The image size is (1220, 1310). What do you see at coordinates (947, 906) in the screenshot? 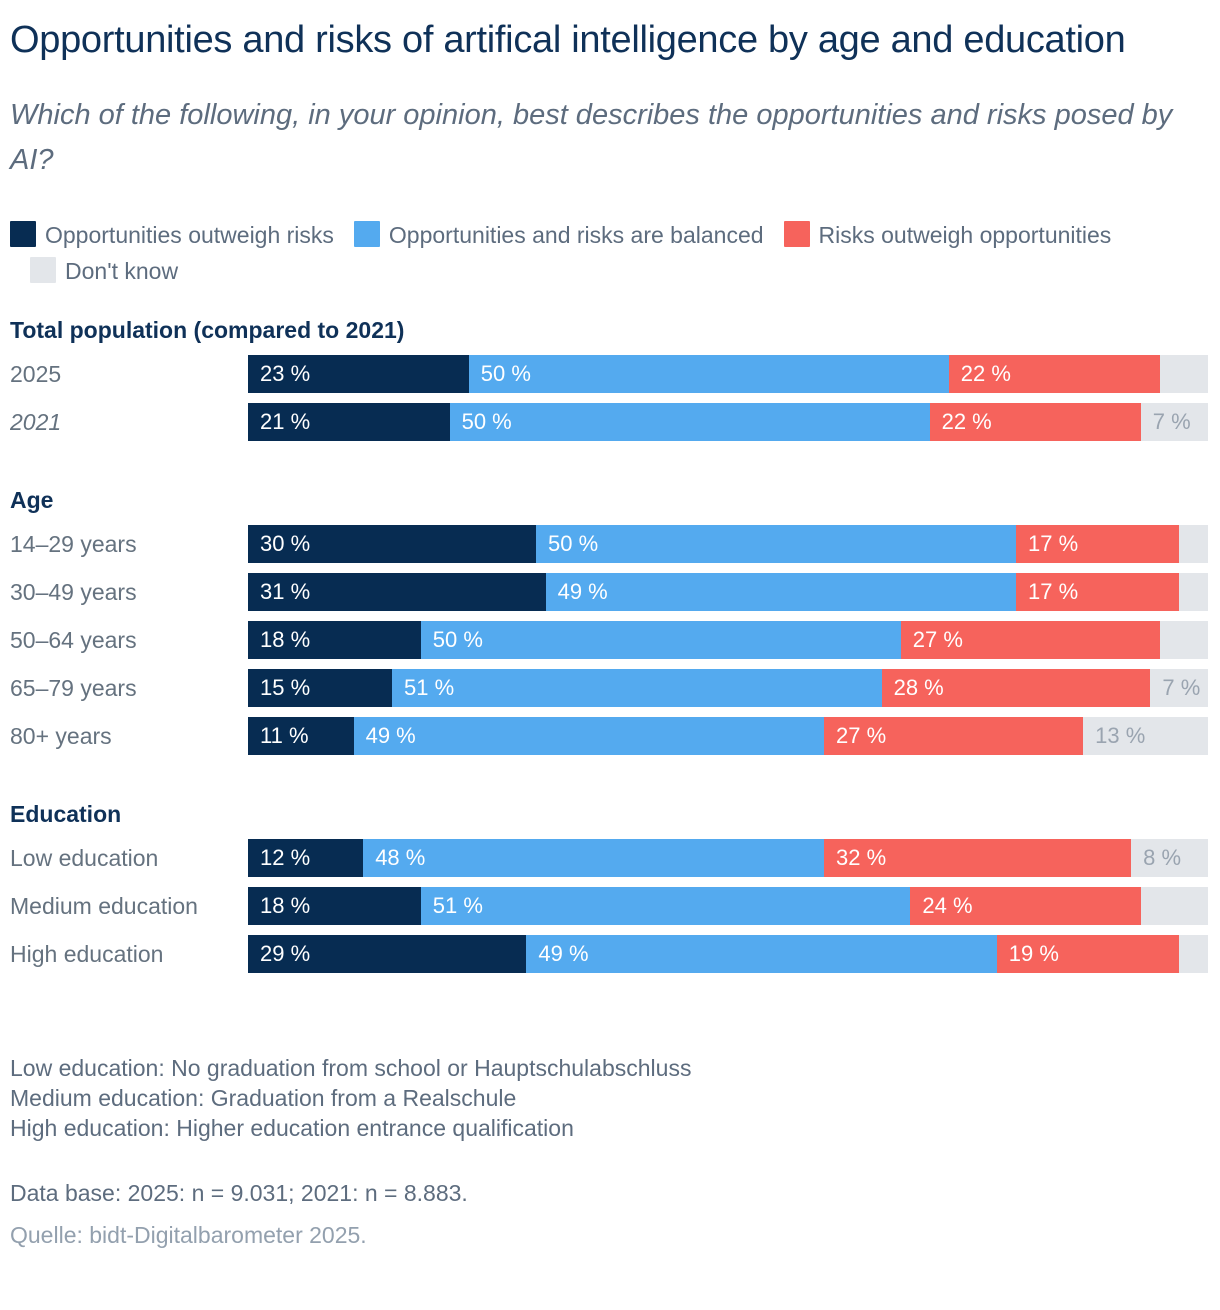
I see `bar-segment-value: 24 %` at bounding box center [947, 906].